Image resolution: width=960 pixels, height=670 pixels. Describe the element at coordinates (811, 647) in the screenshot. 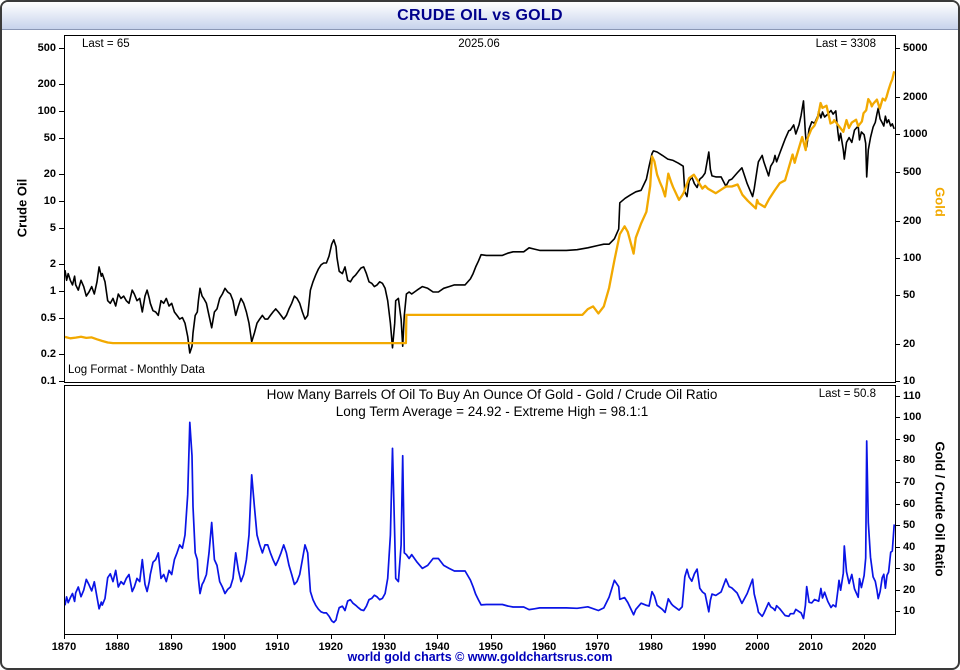

I see `axis-tick-label: 2010` at that location.